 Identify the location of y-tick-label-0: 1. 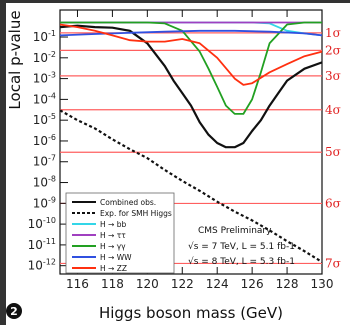
(52, 1).